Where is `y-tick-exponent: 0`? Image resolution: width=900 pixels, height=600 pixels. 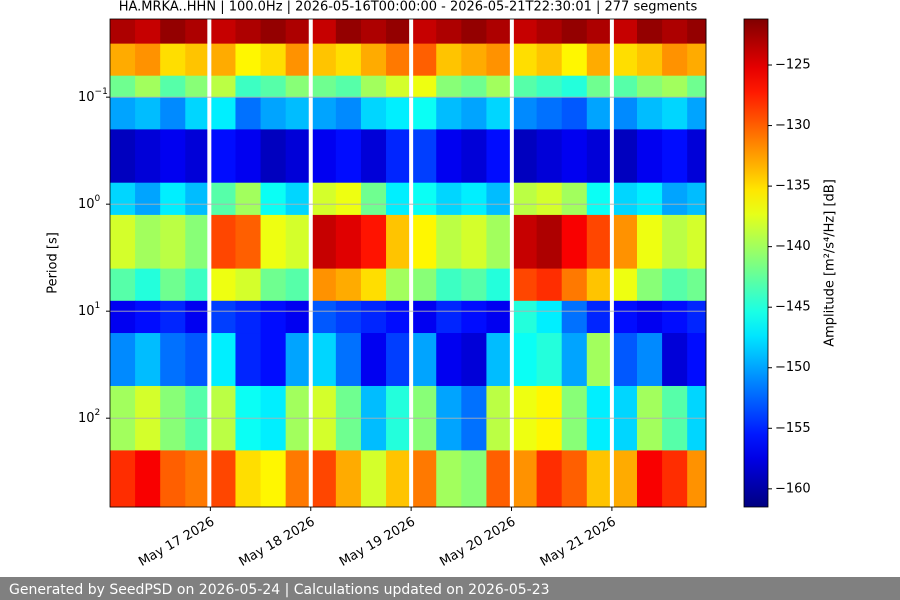 y-tick-exponent: 0 is located at coordinates (98, 199).